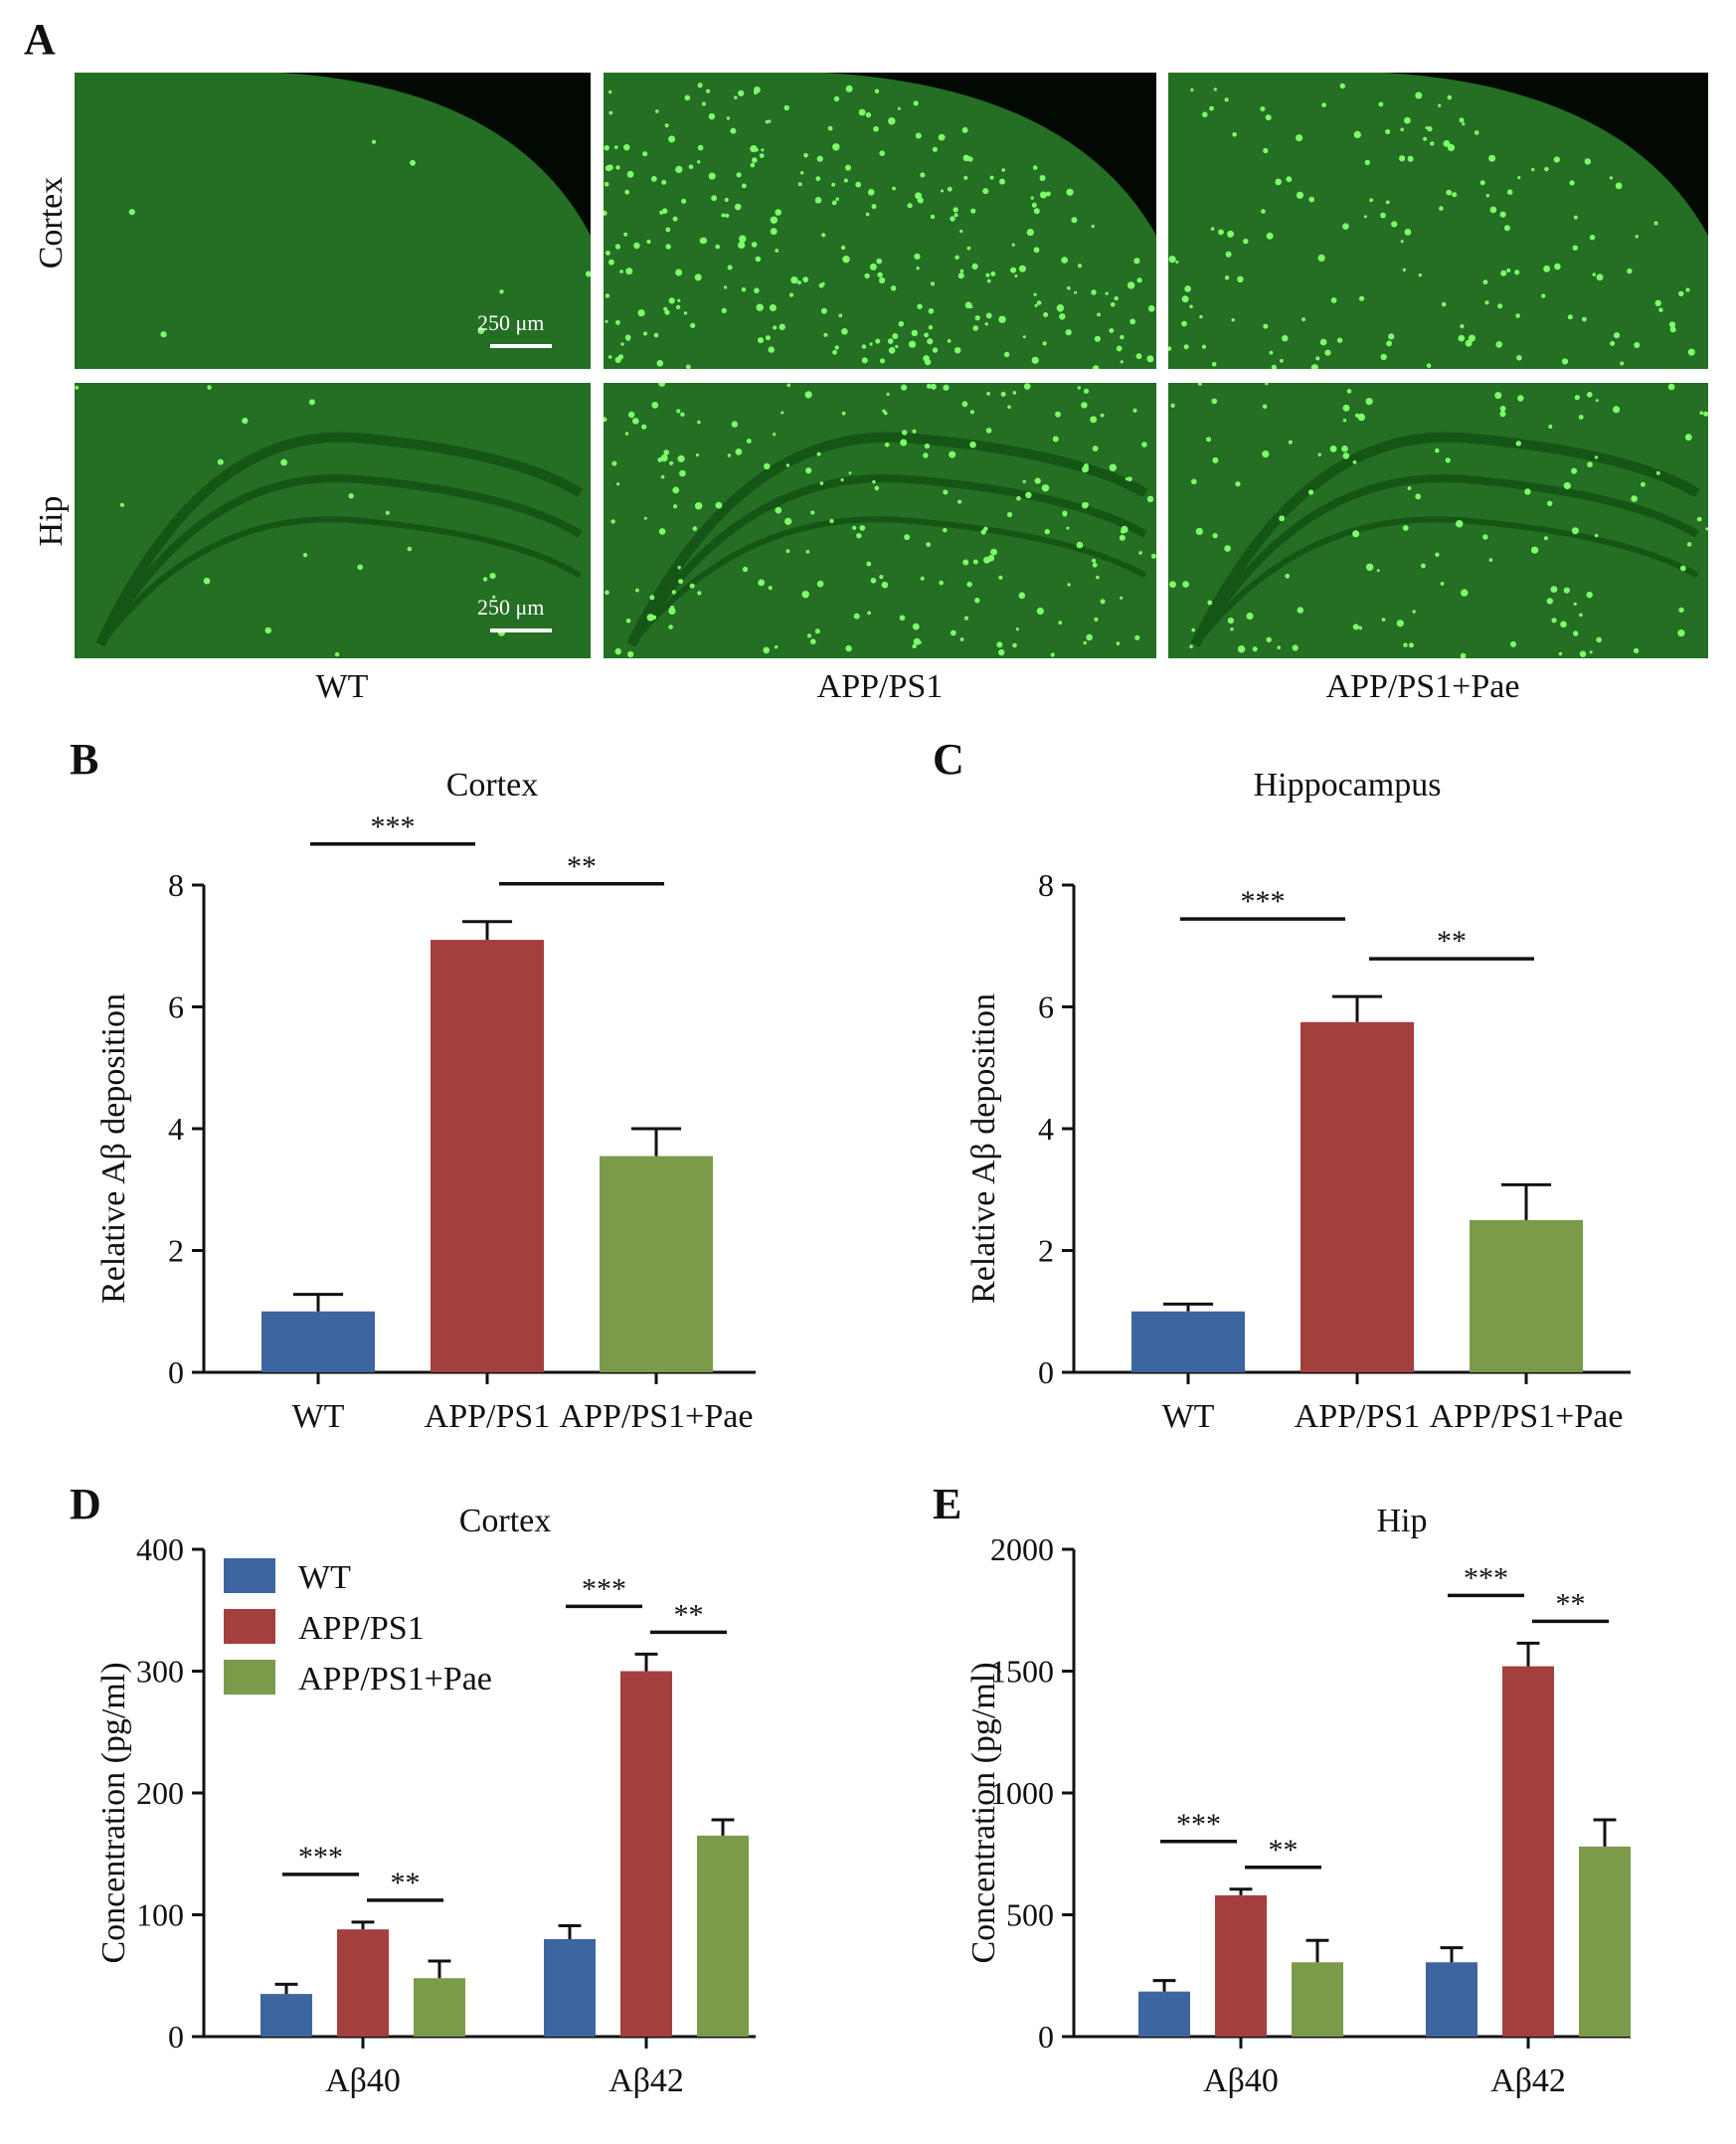 The width and height of the screenshot is (1736, 2144). Describe the element at coordinates (511, 323) in the screenshot. I see `scale-bar-label-cortex: 250 μm` at that location.